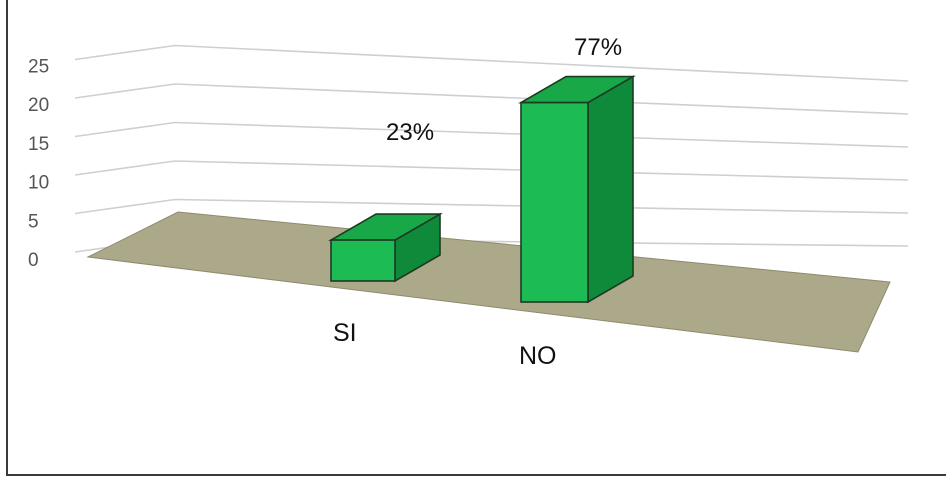  I want to click on y-axis-ticks: 0 5 10 15 20 25, so click(38, 164).